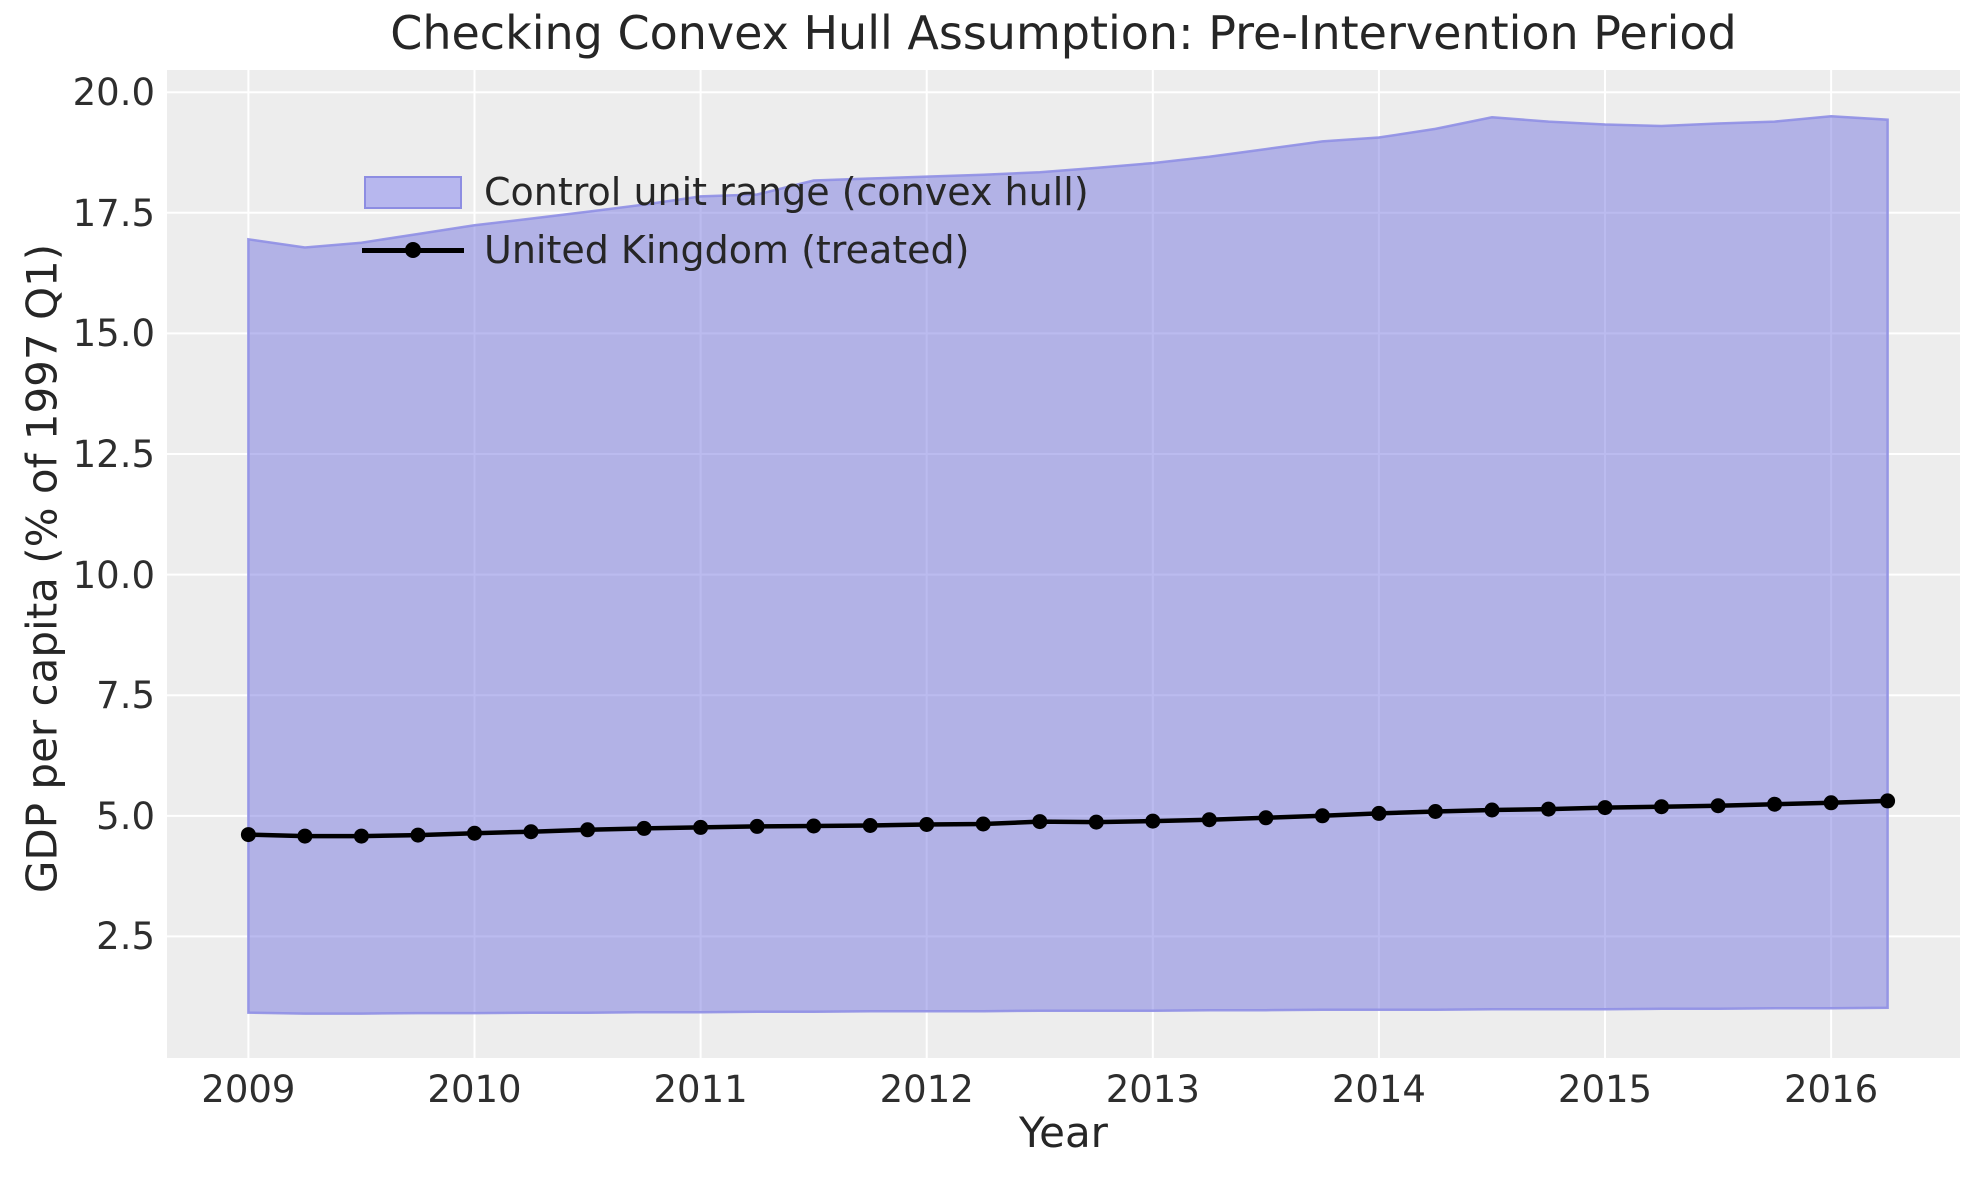  Describe the element at coordinates (1378, 1089) in the screenshot. I see `x-tick-label: 2014` at that location.